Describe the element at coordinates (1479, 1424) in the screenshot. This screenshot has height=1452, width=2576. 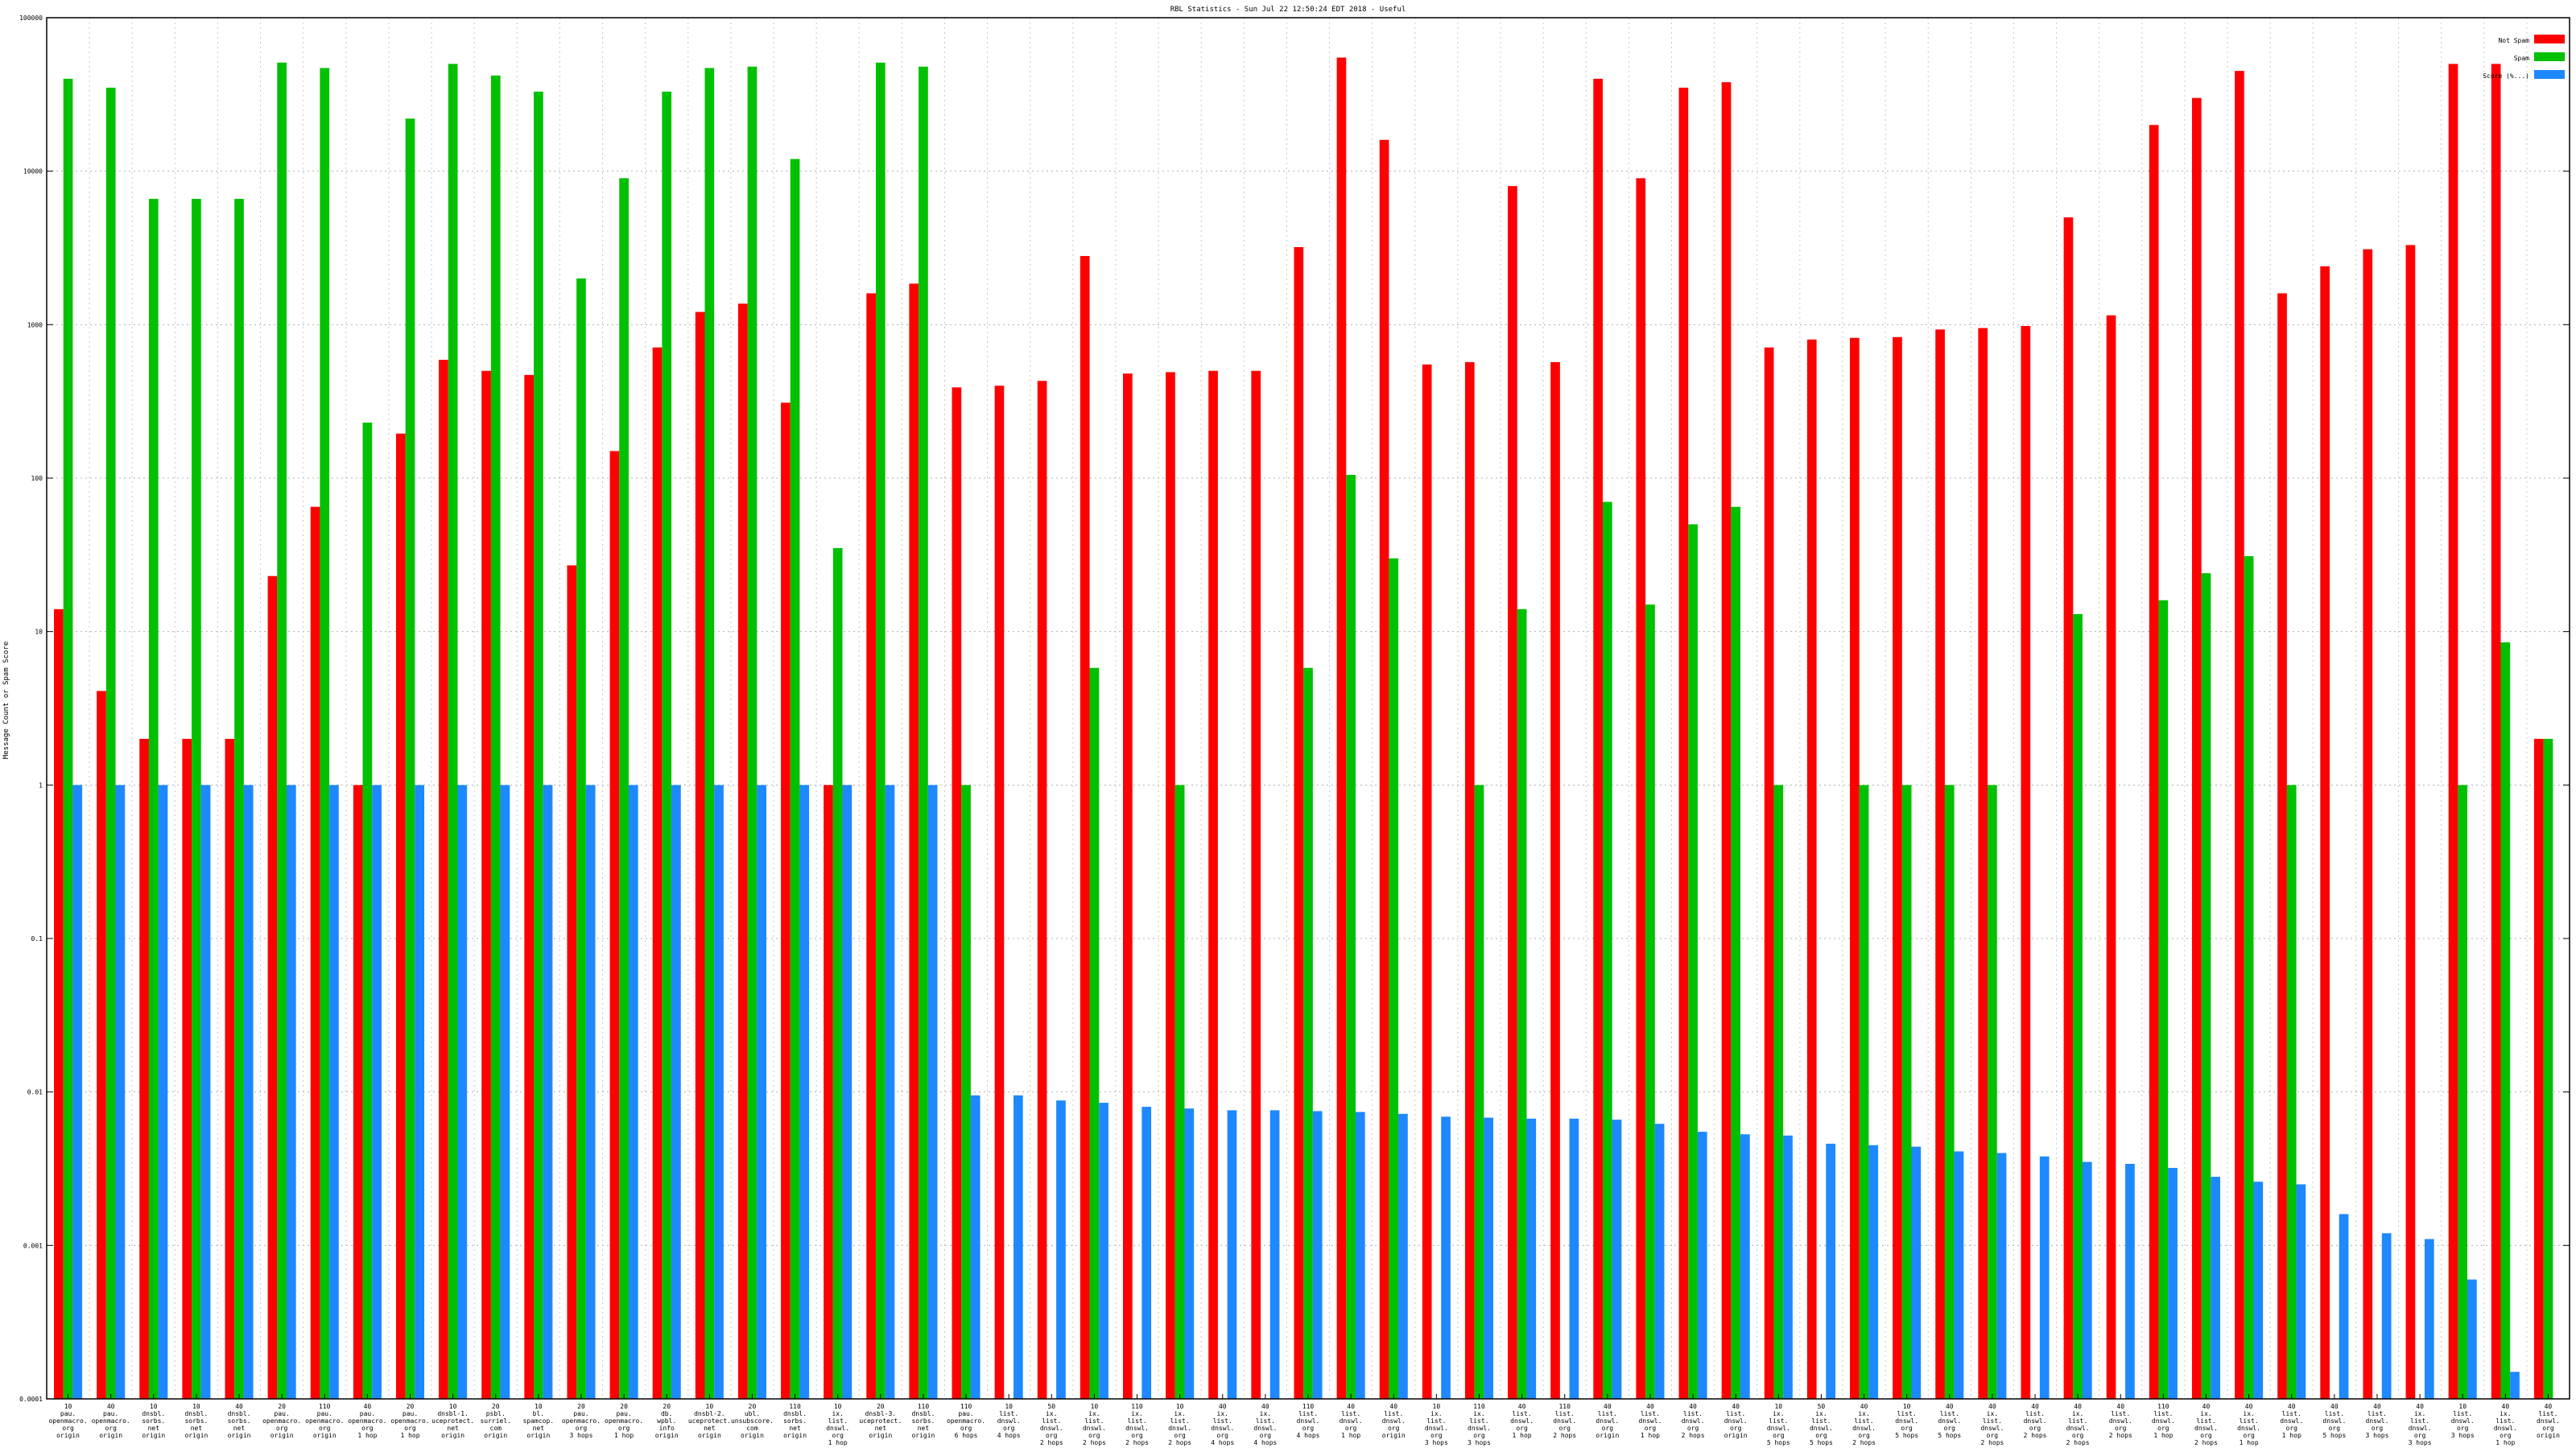
I see `x-category-label: 110 ix. list. dnswl. org 3 hops` at that location.